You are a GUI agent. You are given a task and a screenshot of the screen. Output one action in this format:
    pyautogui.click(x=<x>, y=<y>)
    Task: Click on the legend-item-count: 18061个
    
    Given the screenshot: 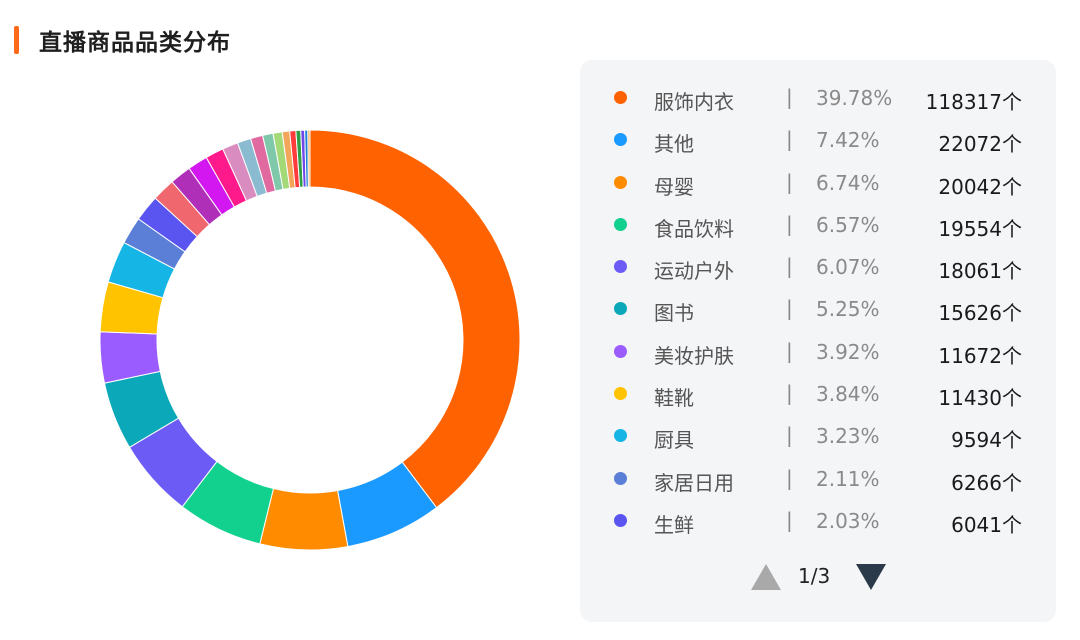 What is the action you would take?
    pyautogui.click(x=980, y=271)
    